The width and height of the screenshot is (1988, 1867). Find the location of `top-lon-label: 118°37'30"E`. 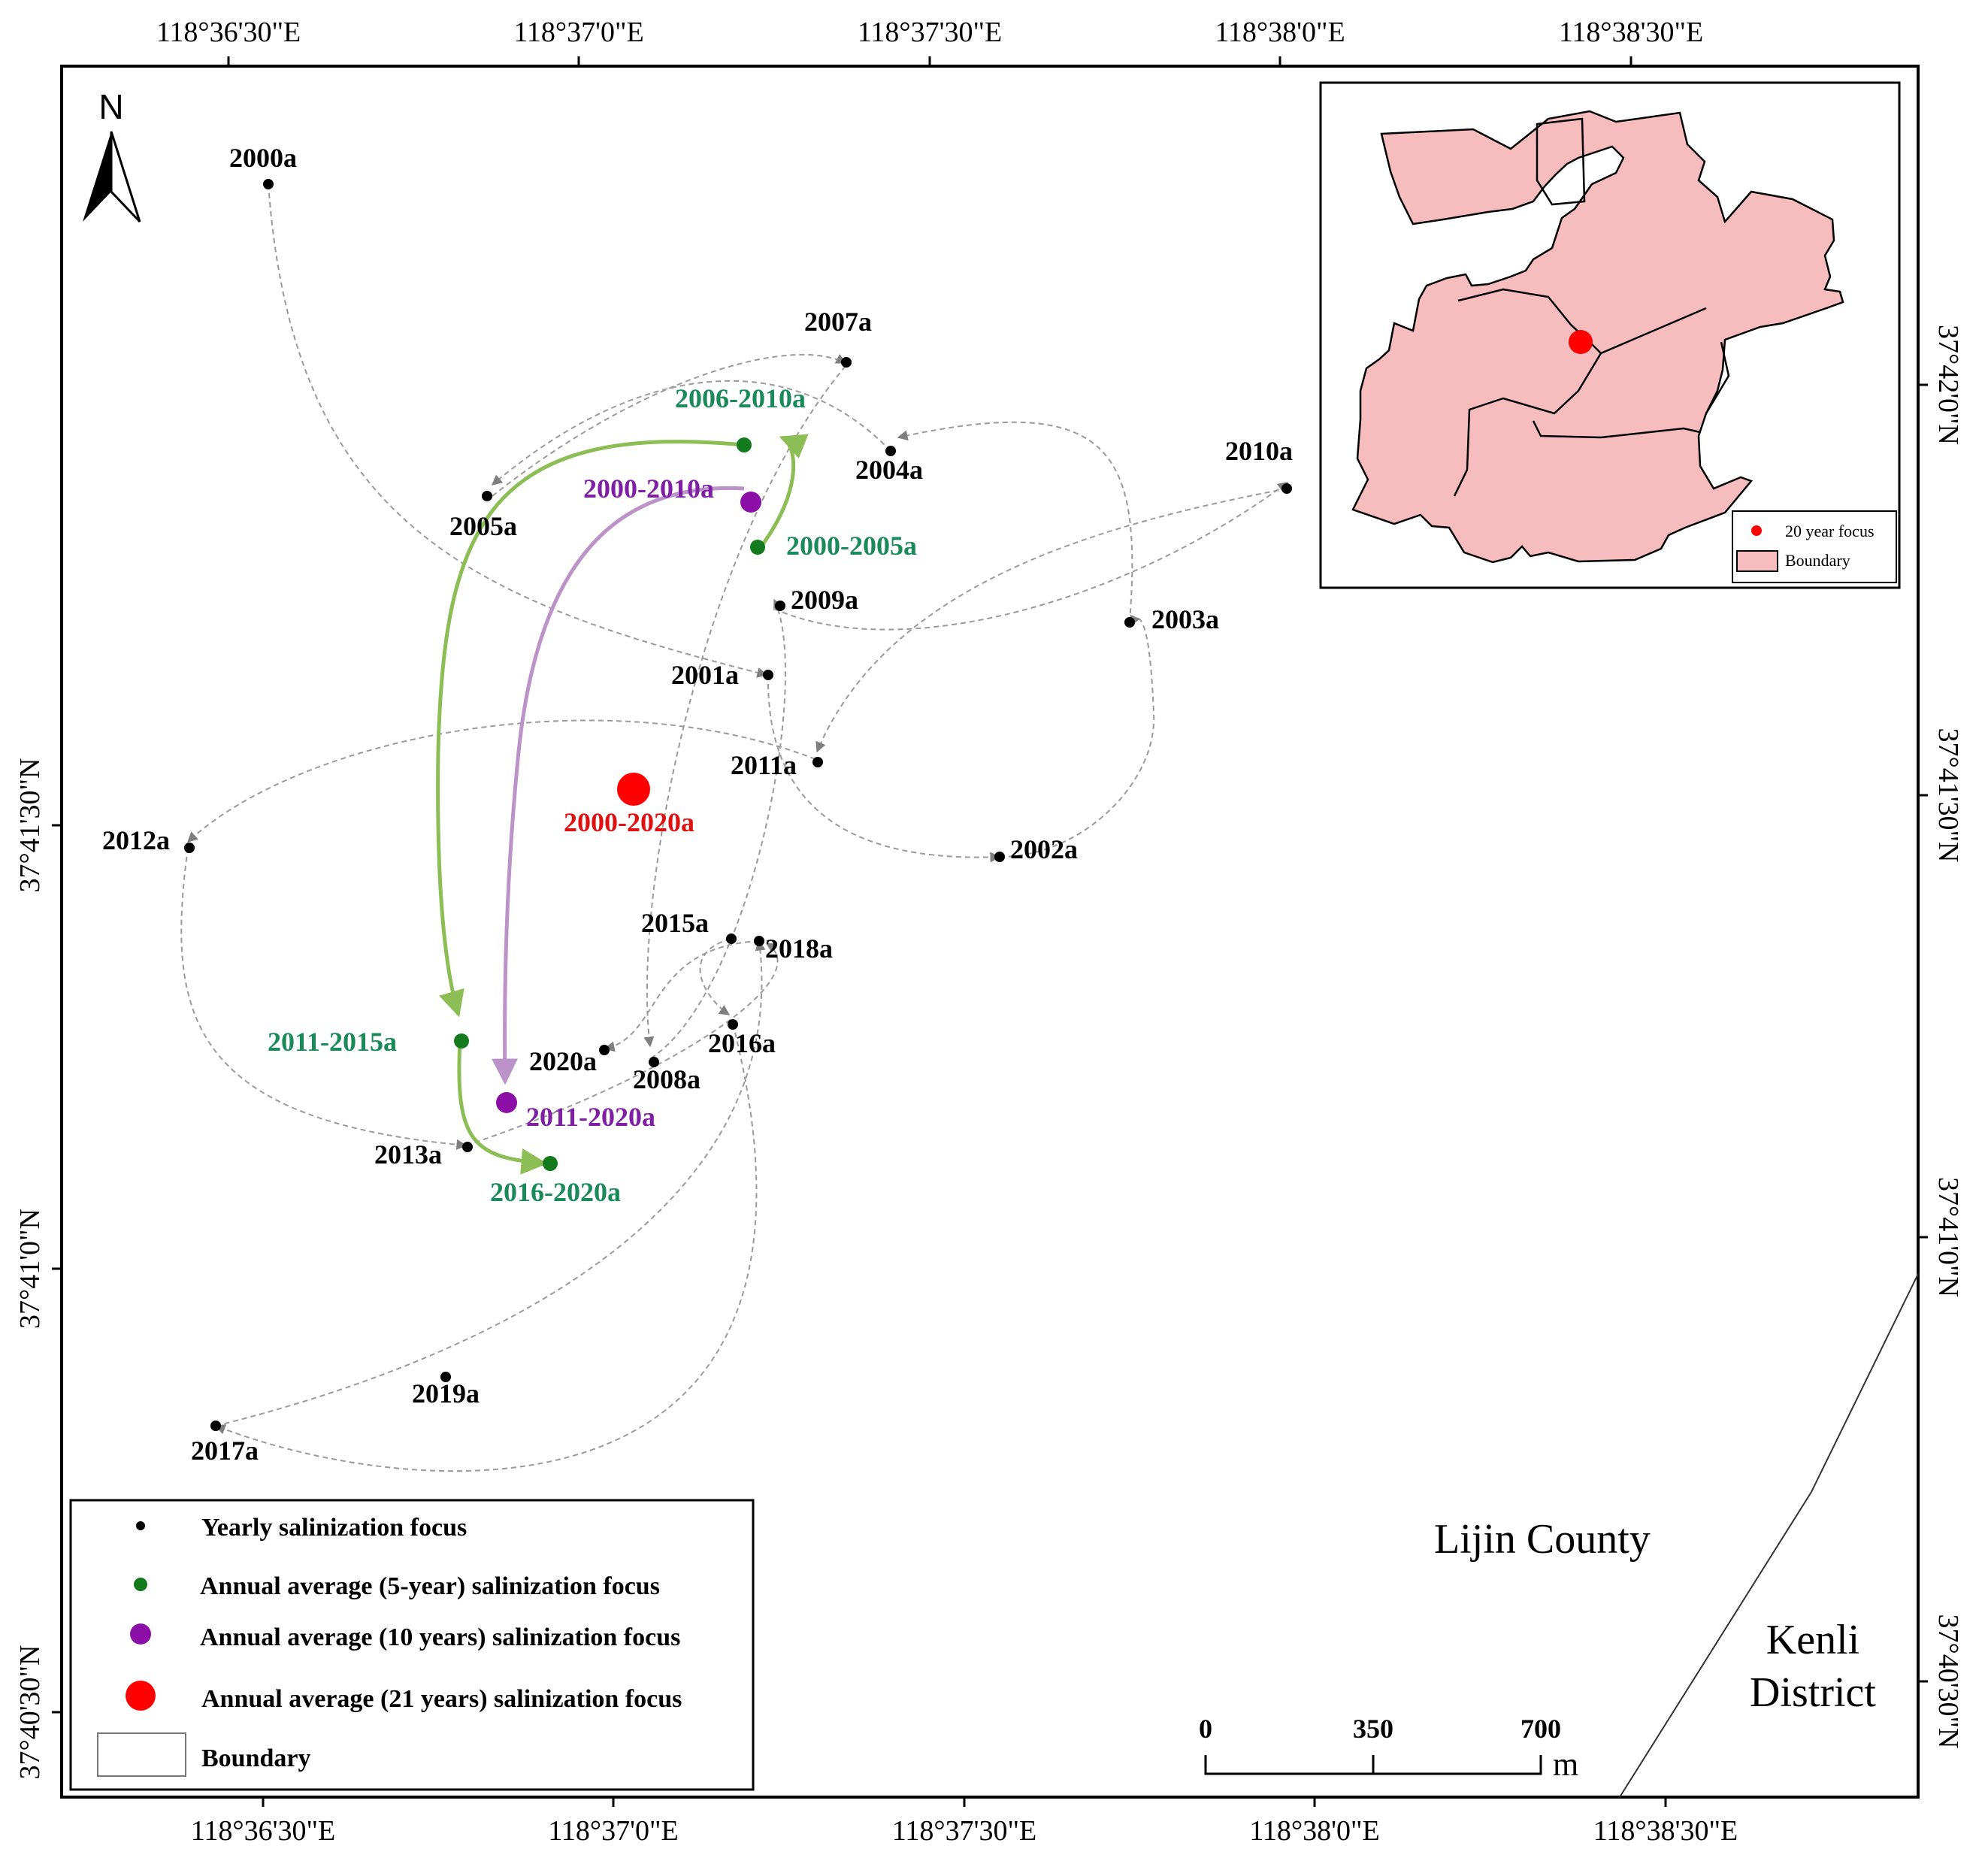

top-lon-label: 118°37'30"E is located at coordinates (930, 32).